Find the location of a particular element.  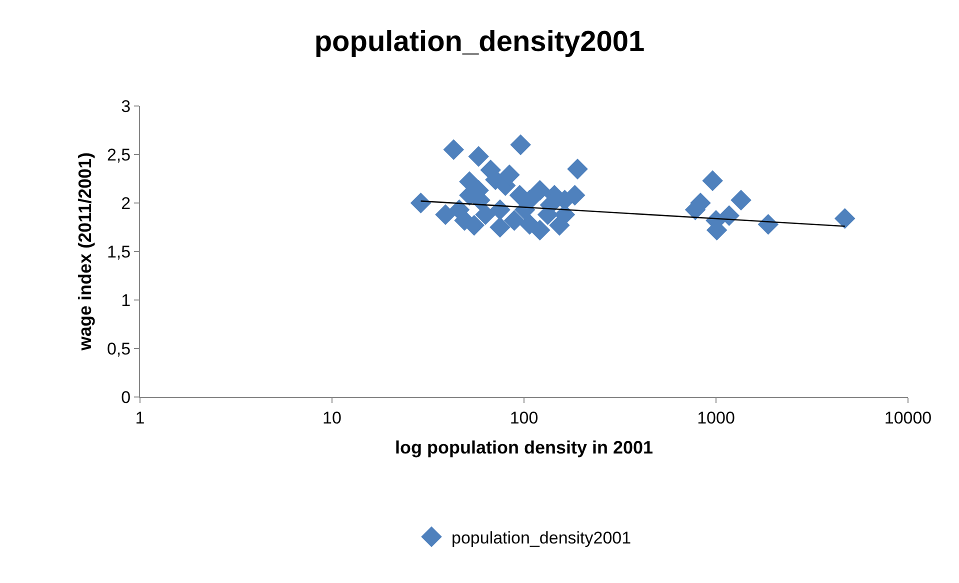

x-tick-label: 100 is located at coordinates (524, 418).